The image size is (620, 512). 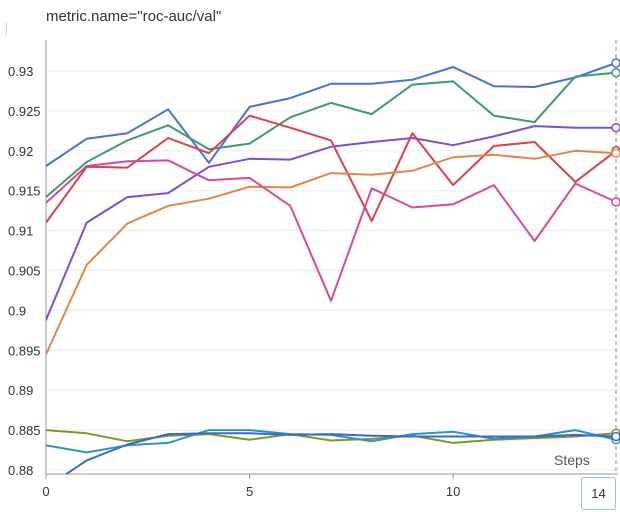 What do you see at coordinates (24, 271) in the screenshot?
I see `y-tick-label: 0.905` at bounding box center [24, 271].